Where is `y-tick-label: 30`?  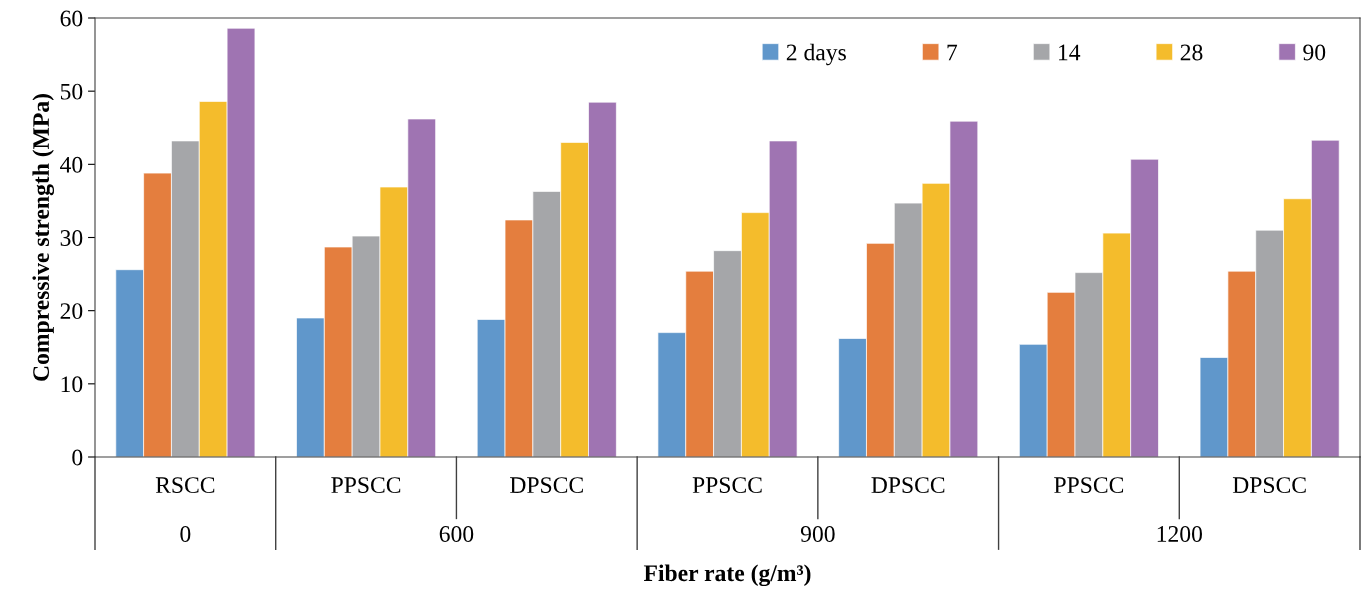
y-tick-label: 30 is located at coordinates (71, 237).